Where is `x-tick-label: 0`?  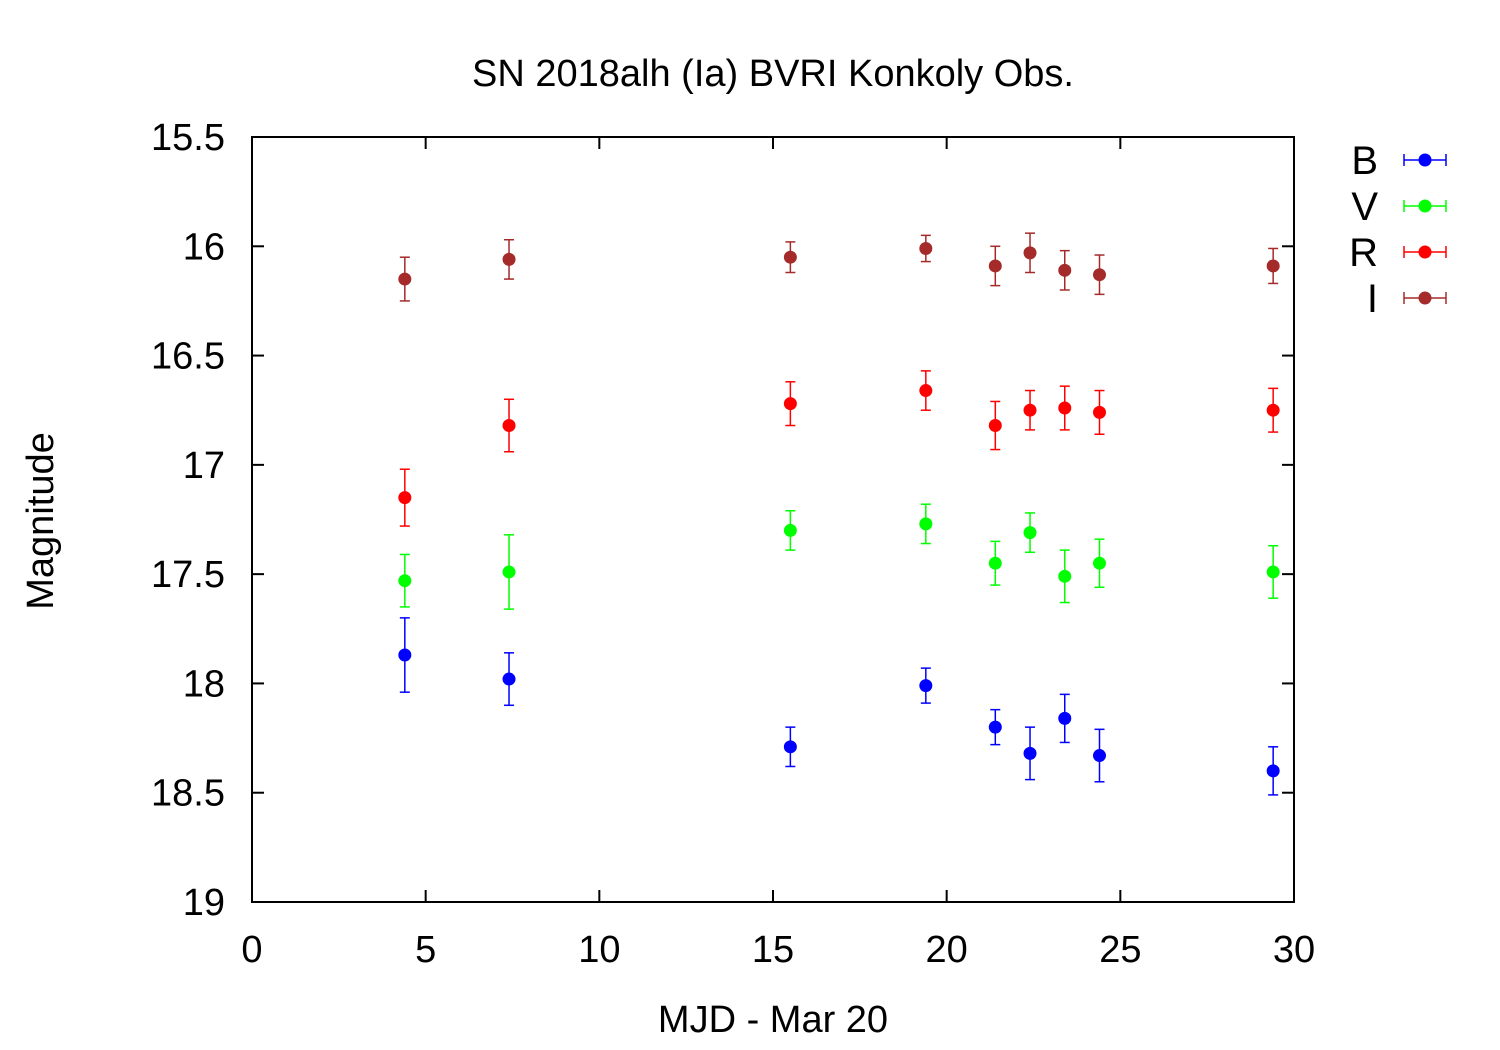
x-tick-label: 0 is located at coordinates (251, 950).